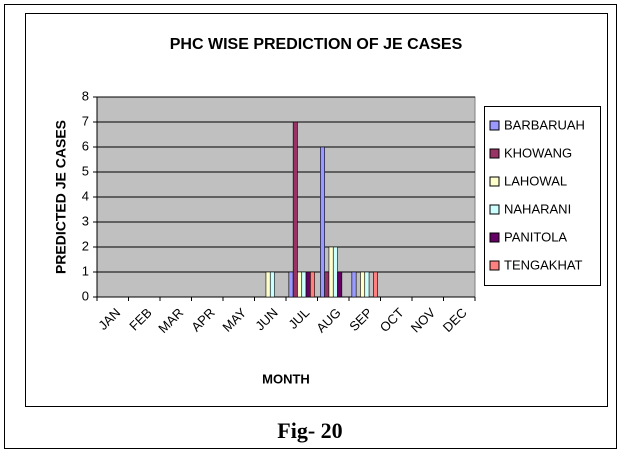 This screenshot has width=621, height=453. I want to click on y-tick-label: 1, so click(85, 270).